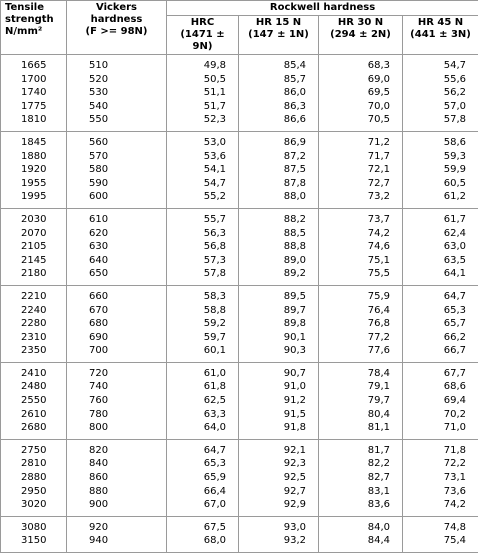 The height and width of the screenshot is (553, 478). Describe the element at coordinates (117, 93) in the screenshot. I see `cell: 530` at that location.